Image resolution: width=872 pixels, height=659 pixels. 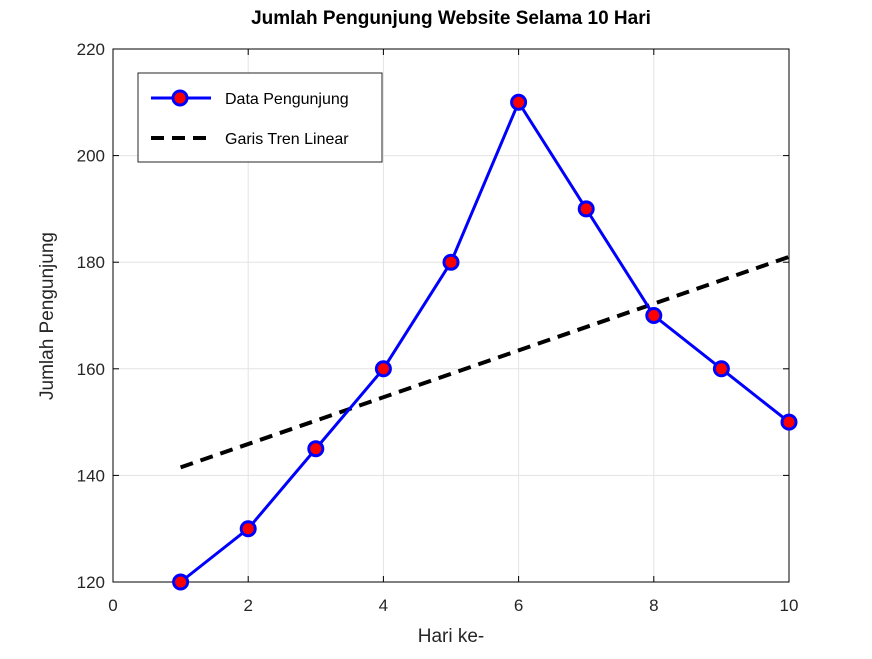 I want to click on y-tick-label: 200, so click(x=91, y=156).